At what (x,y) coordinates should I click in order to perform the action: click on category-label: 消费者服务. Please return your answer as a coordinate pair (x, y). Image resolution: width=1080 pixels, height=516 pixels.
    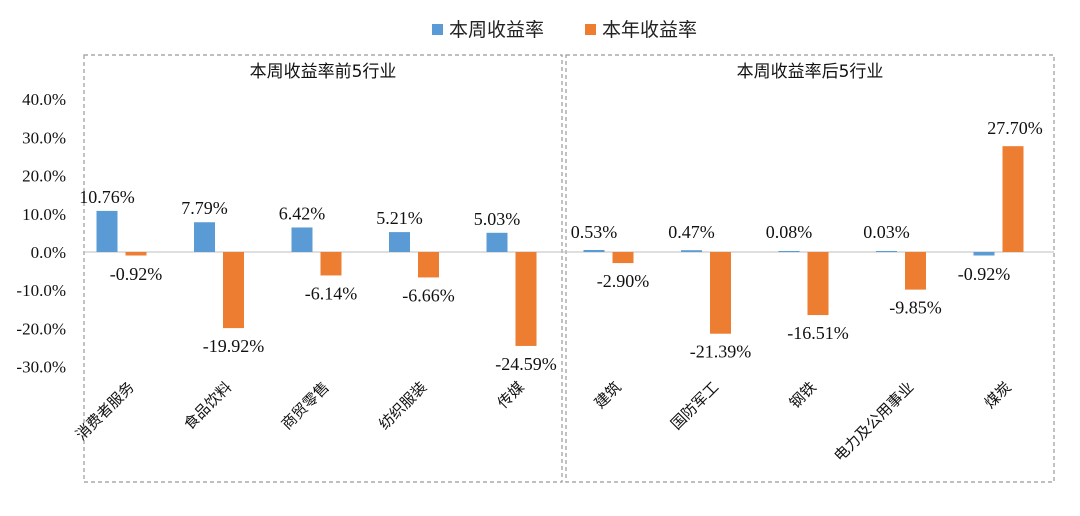
    Looking at the image, I should click on (105, 411).